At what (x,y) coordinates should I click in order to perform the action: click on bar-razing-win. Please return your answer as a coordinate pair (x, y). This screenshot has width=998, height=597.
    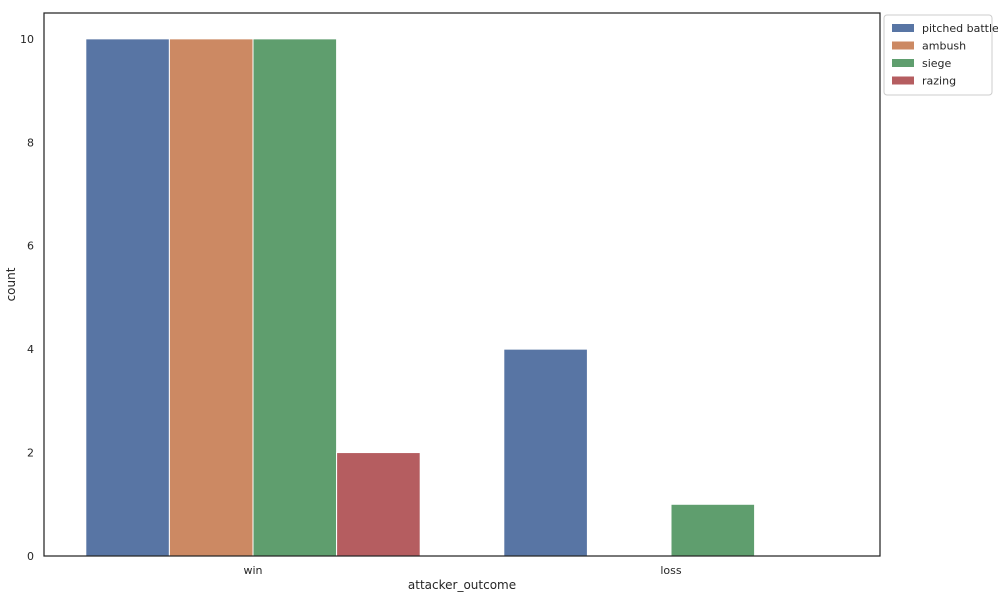
    Looking at the image, I should click on (378, 504).